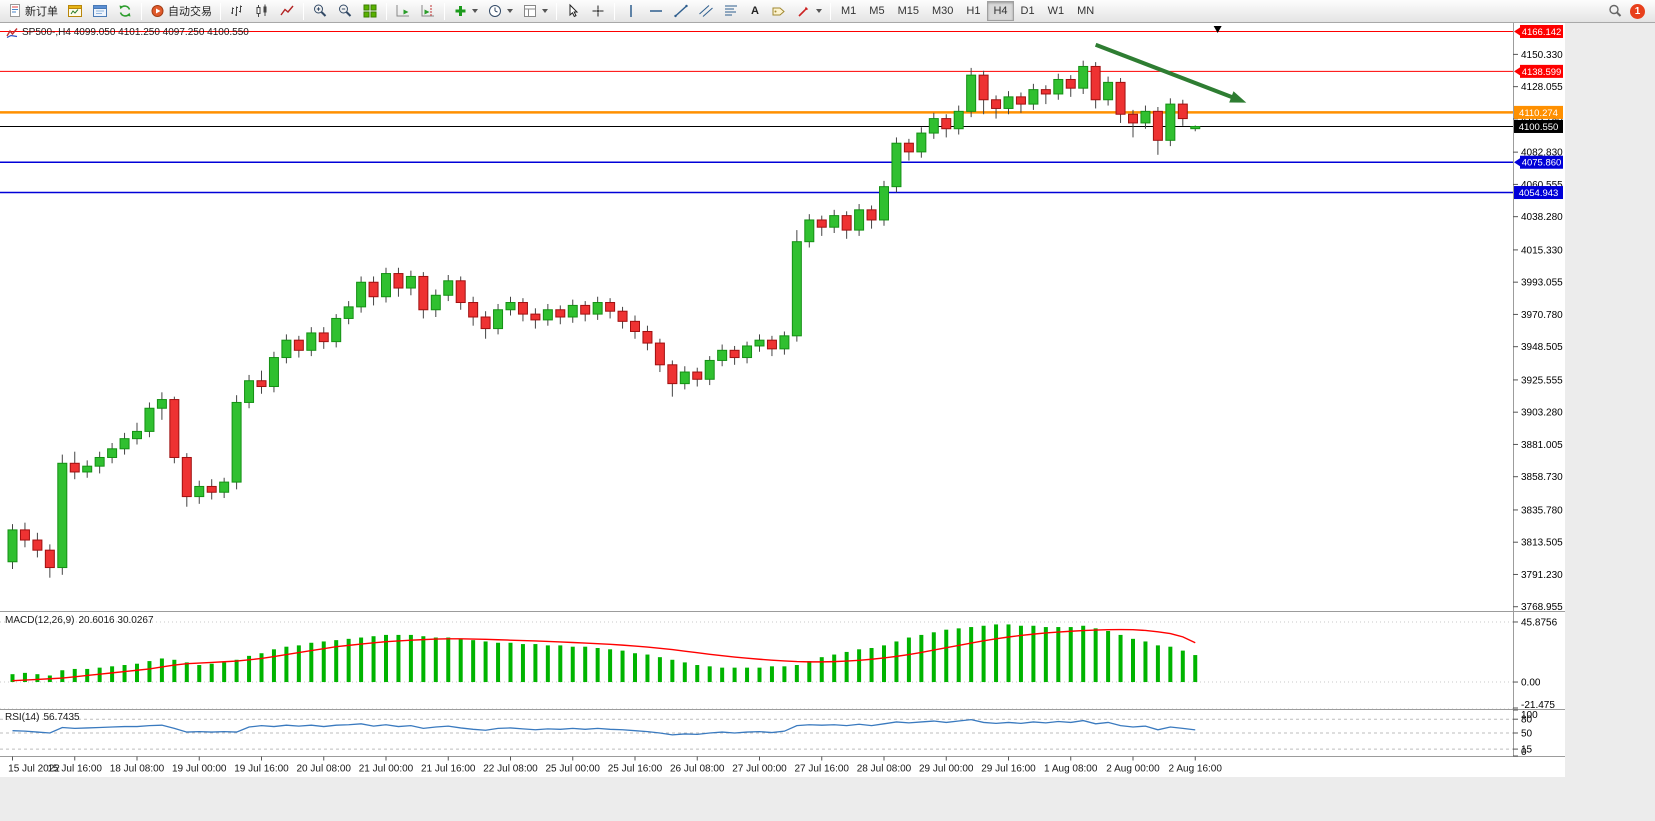 The width and height of the screenshot is (1655, 821). Describe the element at coordinates (822, 769) in the screenshot. I see `svg-text: 27 Jul 16:00` at that location.